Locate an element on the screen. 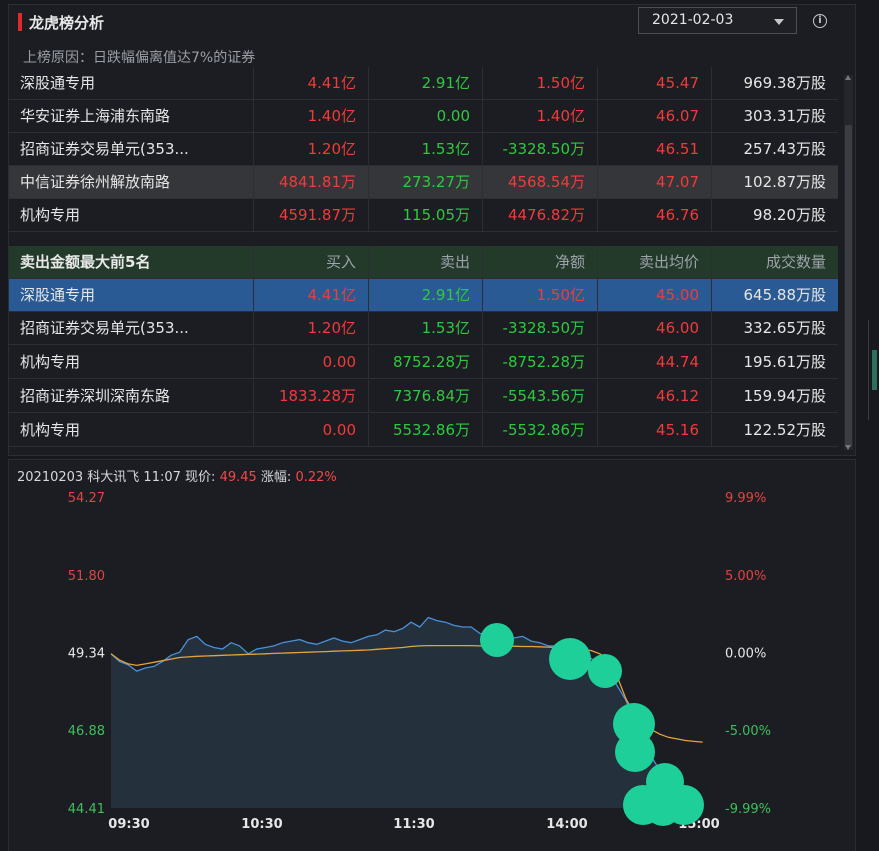  current-price: 49.45 is located at coordinates (238, 477).